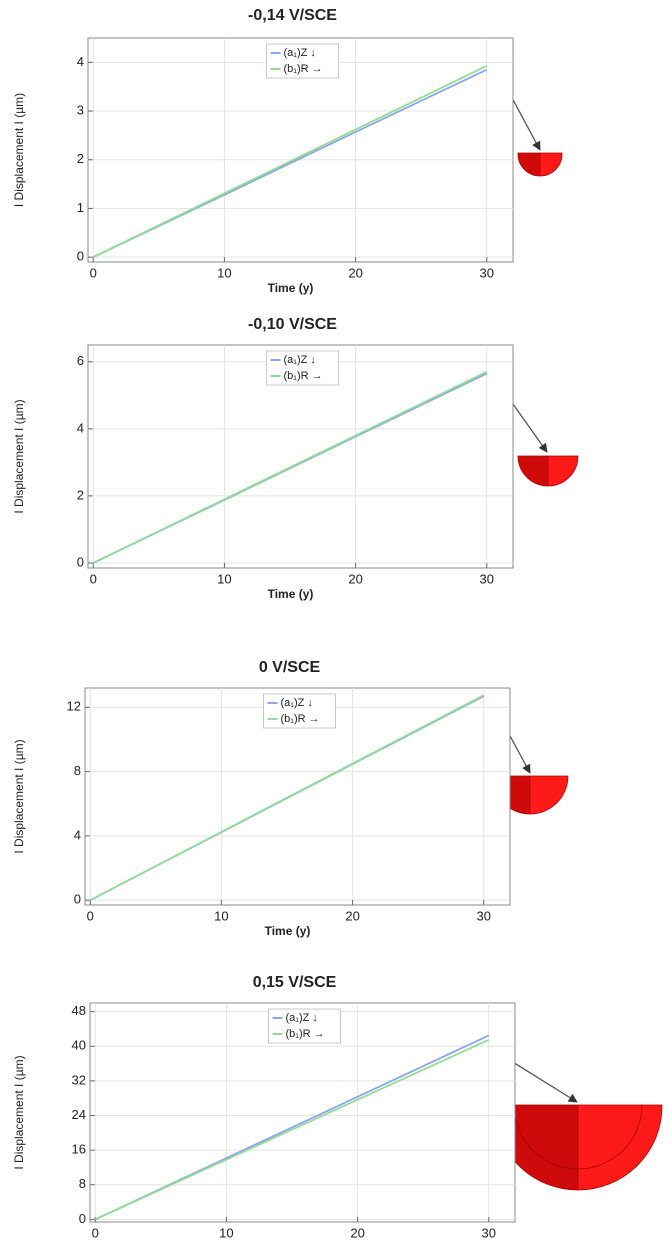  What do you see at coordinates (292, 324) in the screenshot?
I see `chart-title: -0,10 V/SCE` at bounding box center [292, 324].